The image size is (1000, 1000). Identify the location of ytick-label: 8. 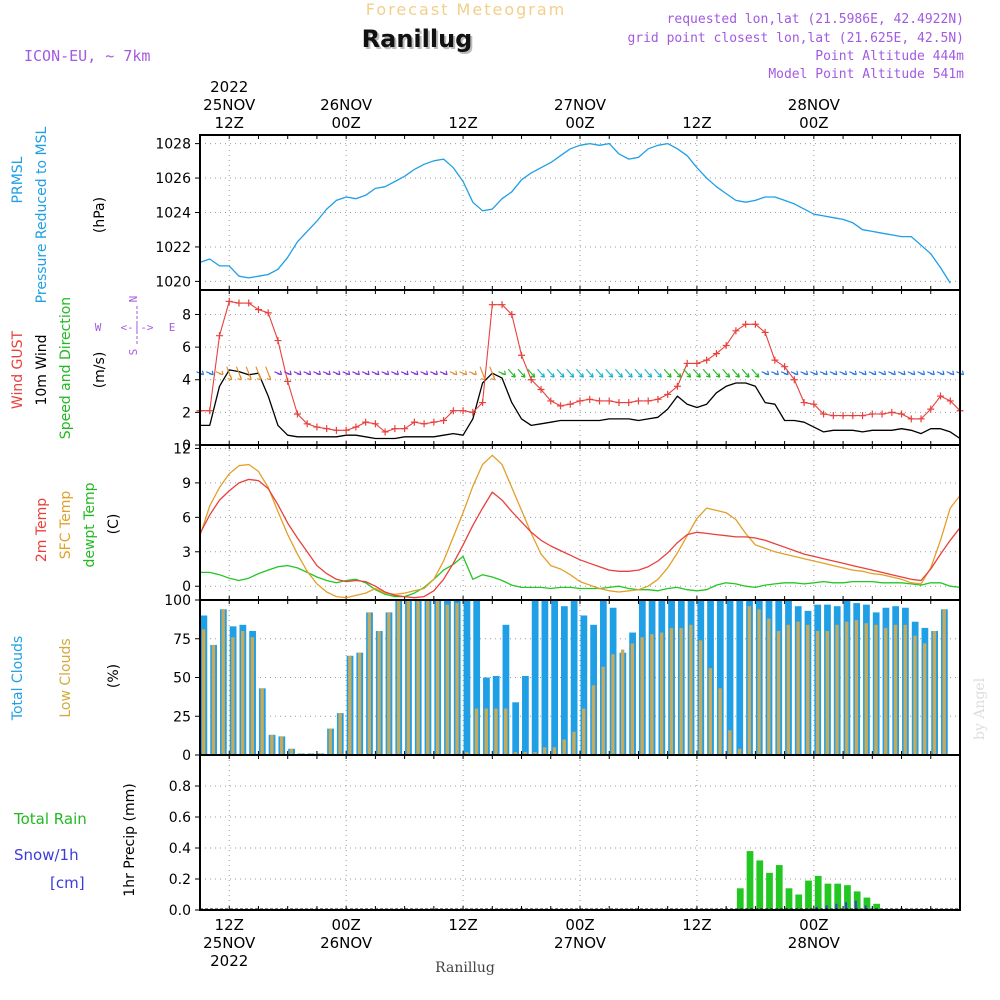
(186, 315).